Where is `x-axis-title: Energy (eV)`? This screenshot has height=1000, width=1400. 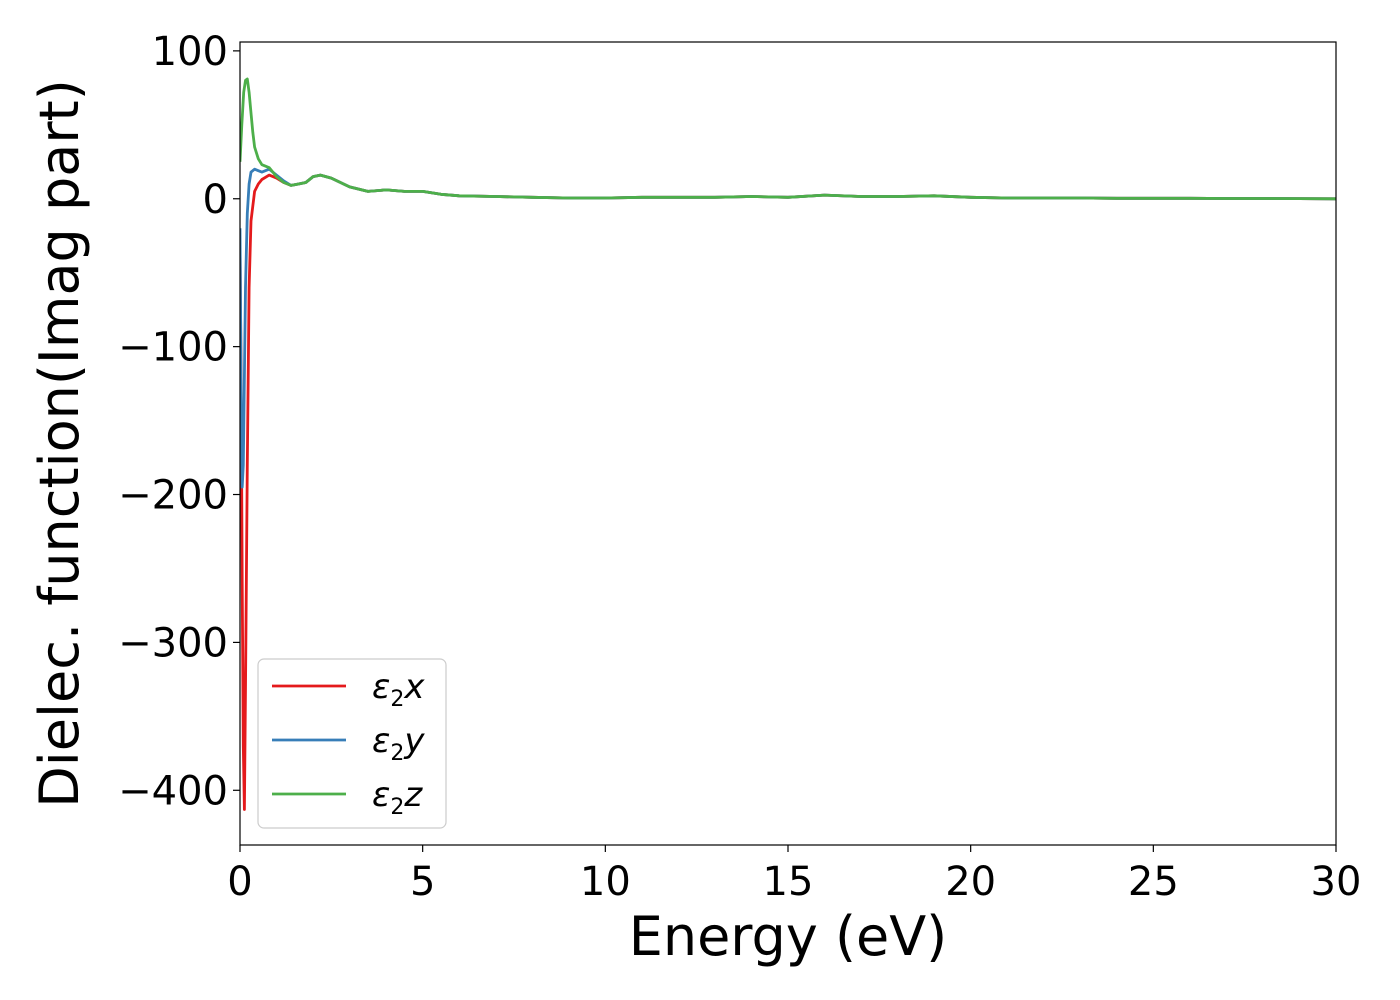
x-axis-title: Energy (eV) is located at coordinates (788, 936).